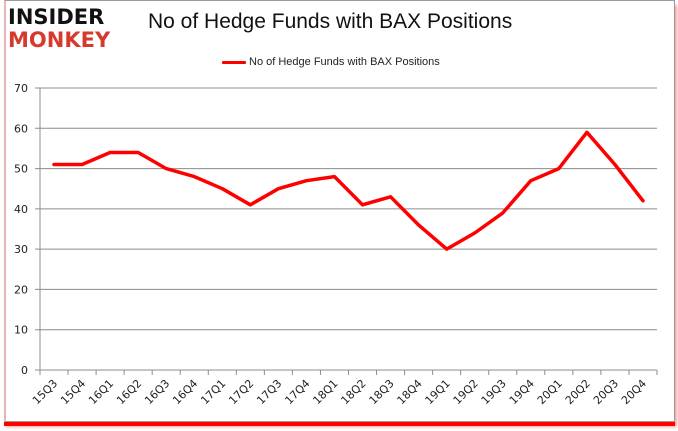 This screenshot has width=678, height=431. What do you see at coordinates (297, 392) in the screenshot?
I see `x-tick-label: 17Q4` at bounding box center [297, 392].